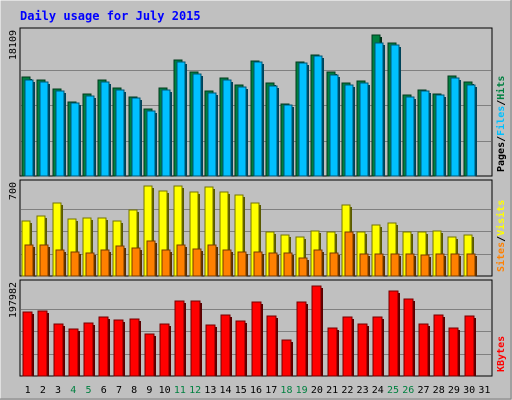  I want to click on x-tick-label: 18, so click(286, 390).